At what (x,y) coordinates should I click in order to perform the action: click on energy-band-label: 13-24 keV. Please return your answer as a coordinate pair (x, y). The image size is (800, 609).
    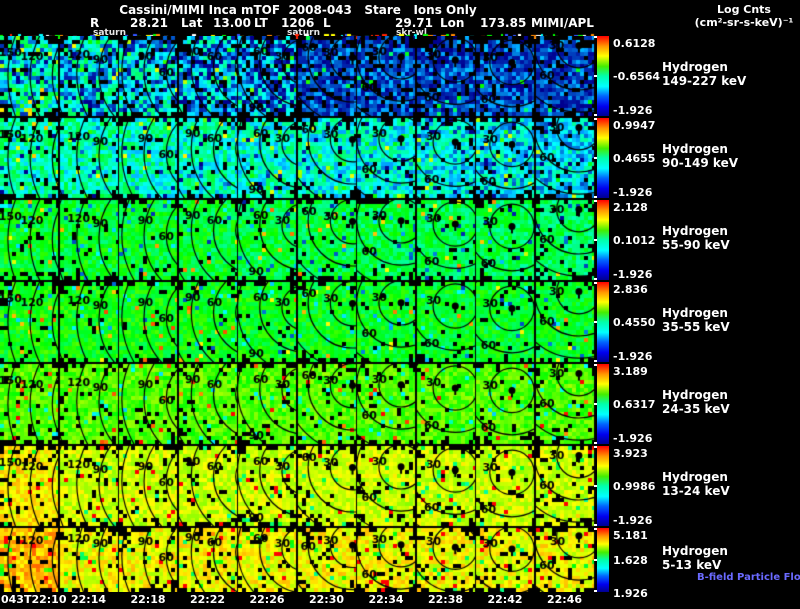
    Looking at the image, I should click on (696, 491).